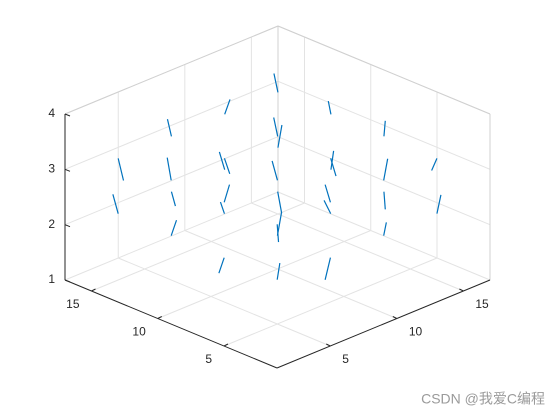  What do you see at coordinates (51, 224) in the screenshot?
I see `z-tick-label: 2` at bounding box center [51, 224].